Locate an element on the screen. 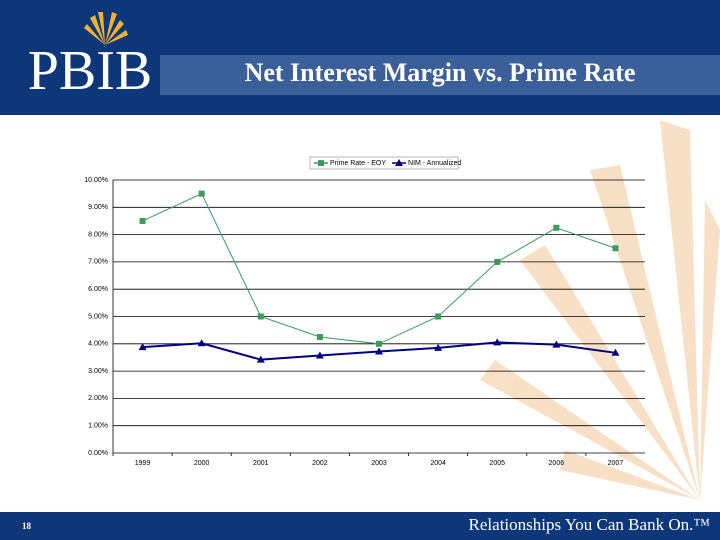  legend-label: Prime Rate - EOY is located at coordinates (358, 163).